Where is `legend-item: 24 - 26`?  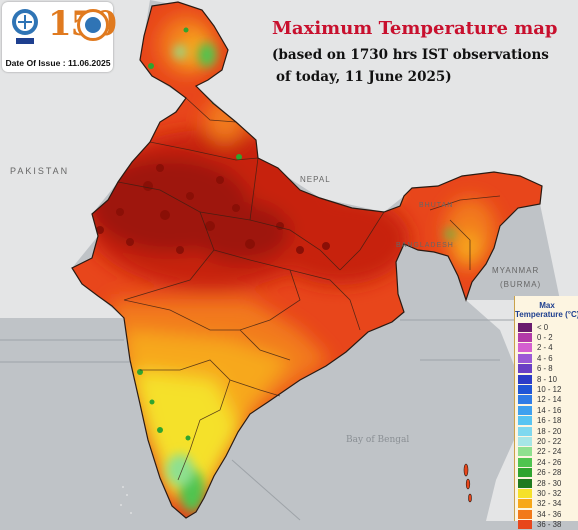
legend-item: 24 - 26 is located at coordinates (546, 462).